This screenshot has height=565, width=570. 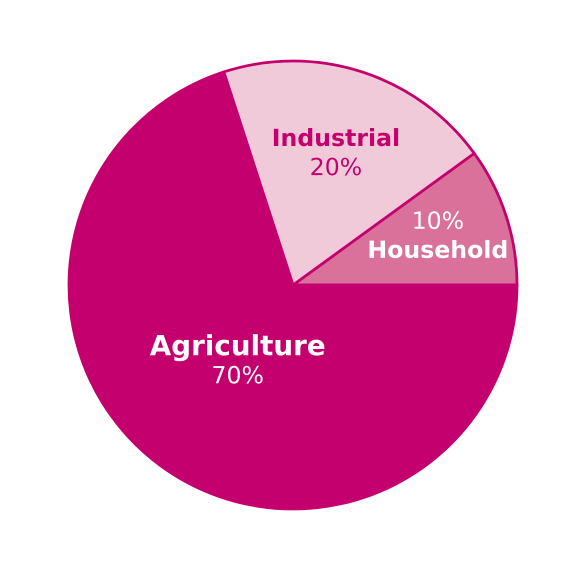 What do you see at coordinates (238, 375) in the screenshot?
I see `data-label: 70%` at bounding box center [238, 375].